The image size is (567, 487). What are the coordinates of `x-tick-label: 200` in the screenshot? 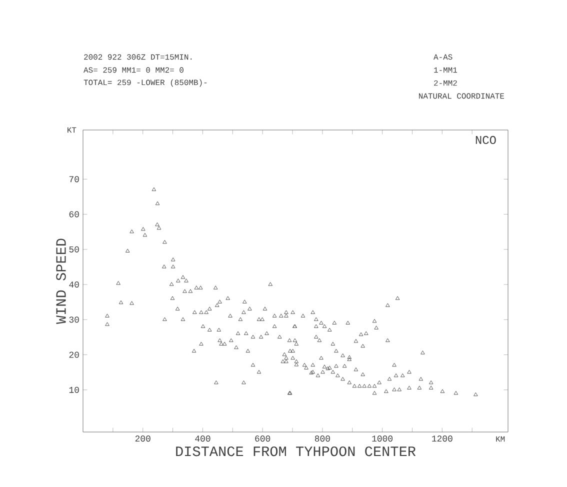 It's located at (142, 439).